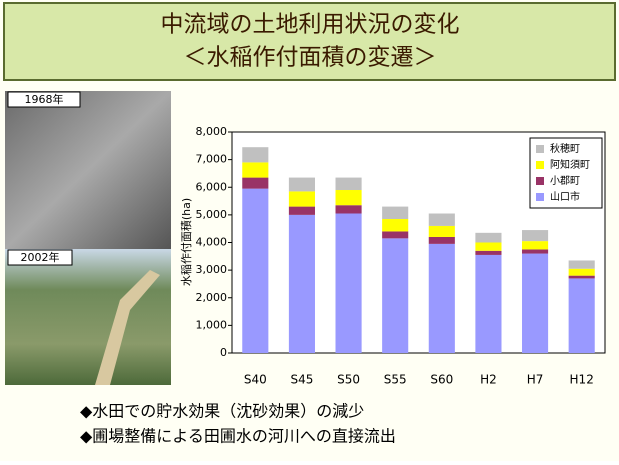 This screenshot has height=465, width=619. I want to click on title: ＜水稲作付面積の変遷＞, so click(310, 58).